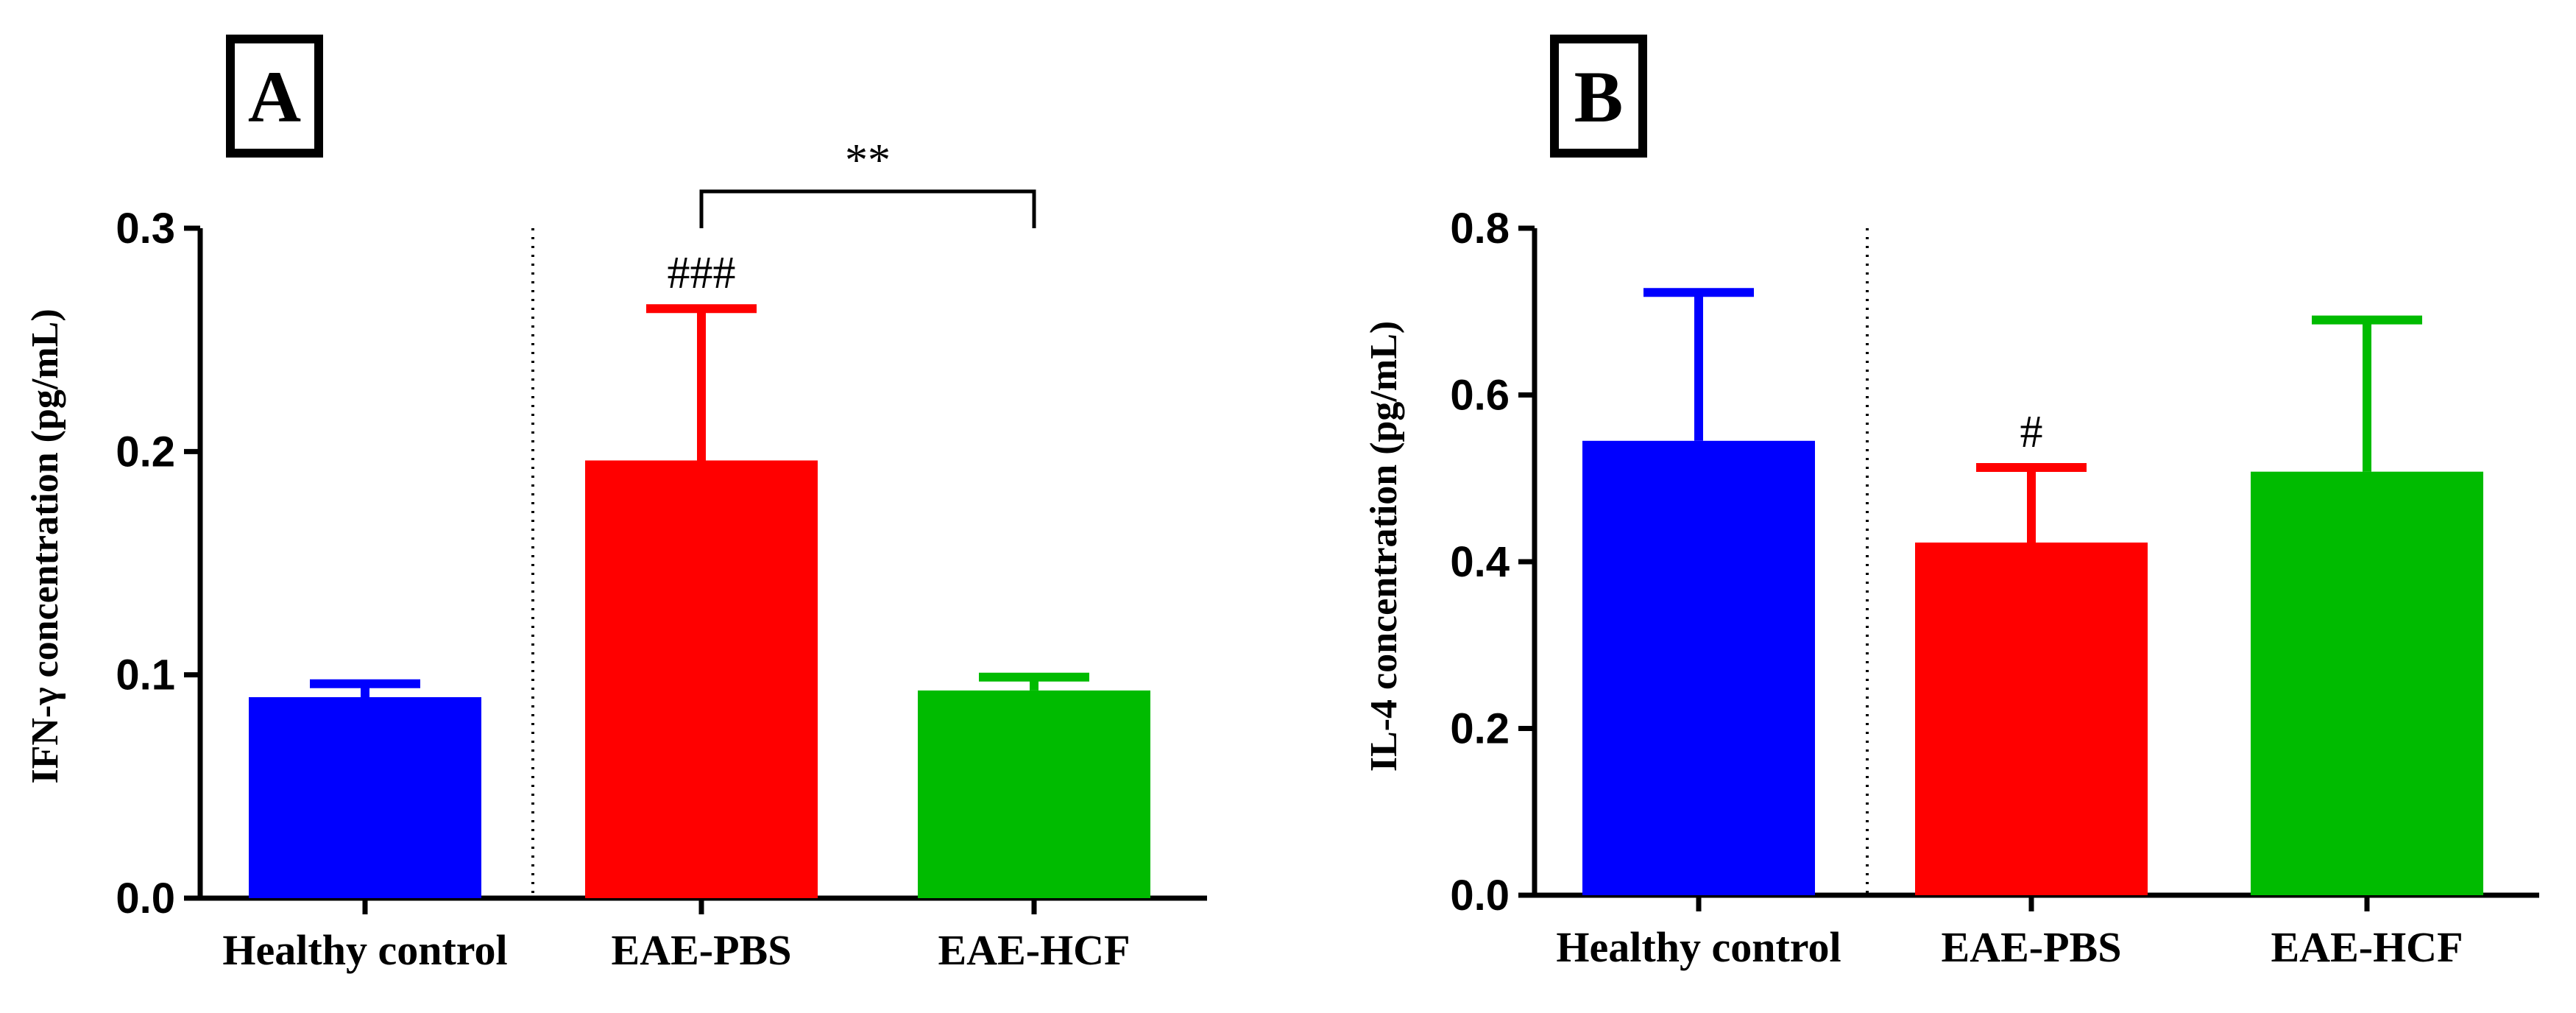 The height and width of the screenshot is (1013, 2576). I want to click on panel-a-marker-label: ###, so click(702, 273).